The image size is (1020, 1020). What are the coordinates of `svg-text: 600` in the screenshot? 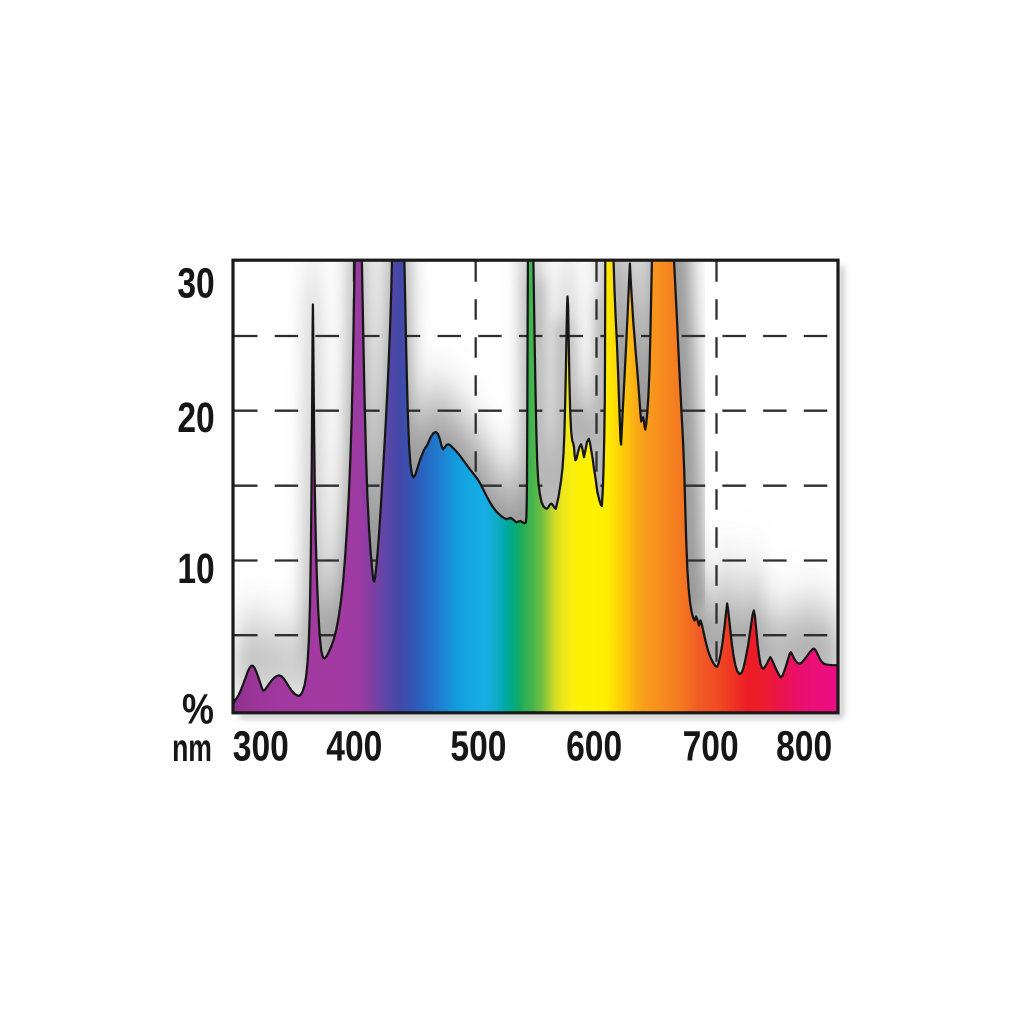 It's located at (594, 747).